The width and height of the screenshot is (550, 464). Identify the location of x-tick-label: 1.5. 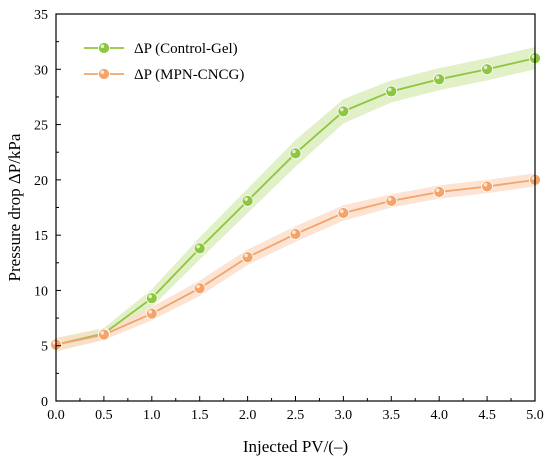
(200, 415).